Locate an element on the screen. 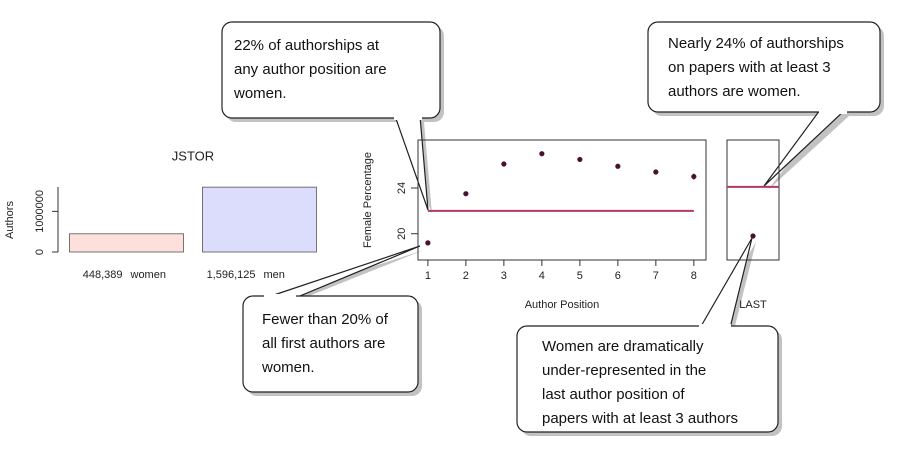 The image size is (900, 454). callout-text: last author position of is located at coordinates (613, 394).